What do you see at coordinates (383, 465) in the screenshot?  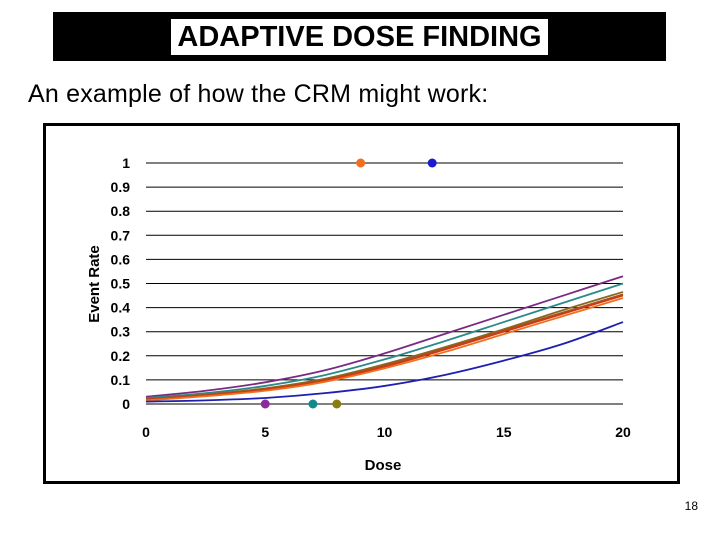 I see `x-axis-label: Dose` at bounding box center [383, 465].